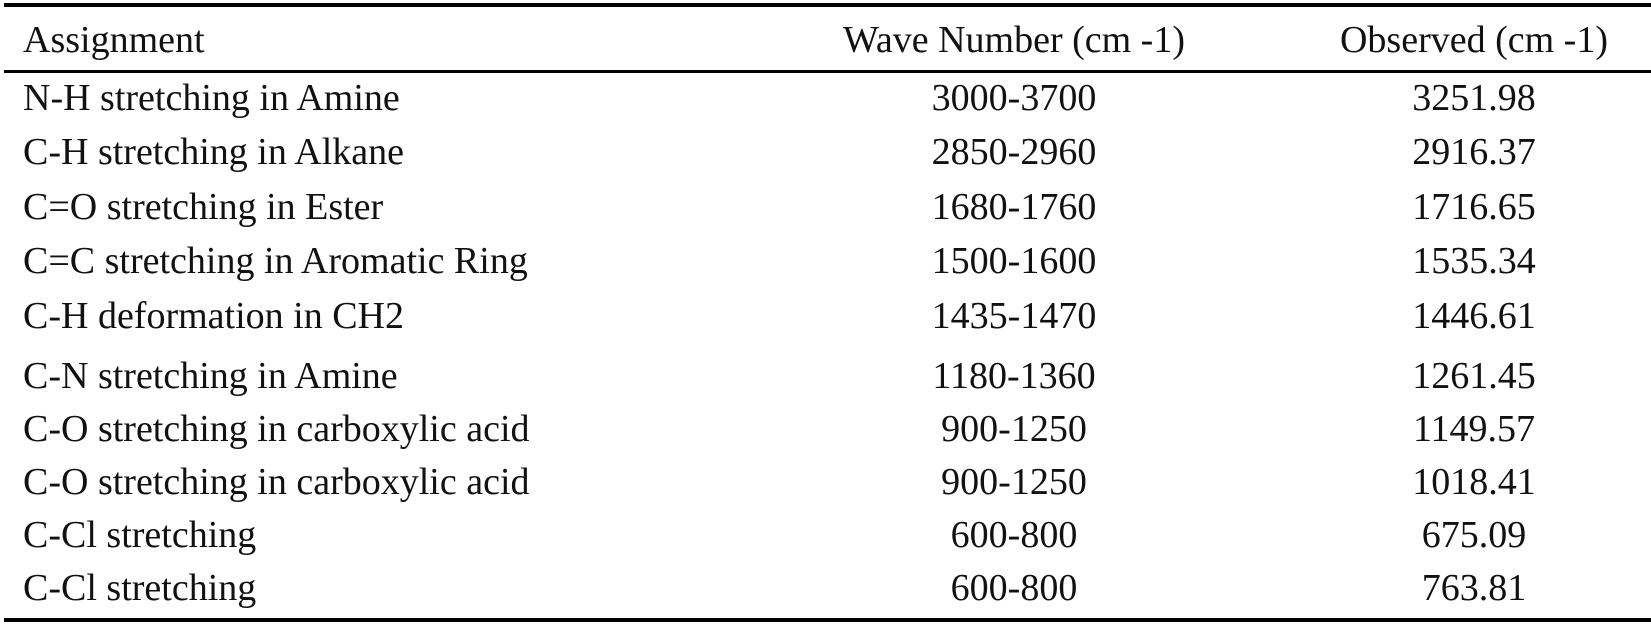 This screenshot has width=1651, height=628. Describe the element at coordinates (114, 40) in the screenshot. I see `header-cell: Assignment` at that location.